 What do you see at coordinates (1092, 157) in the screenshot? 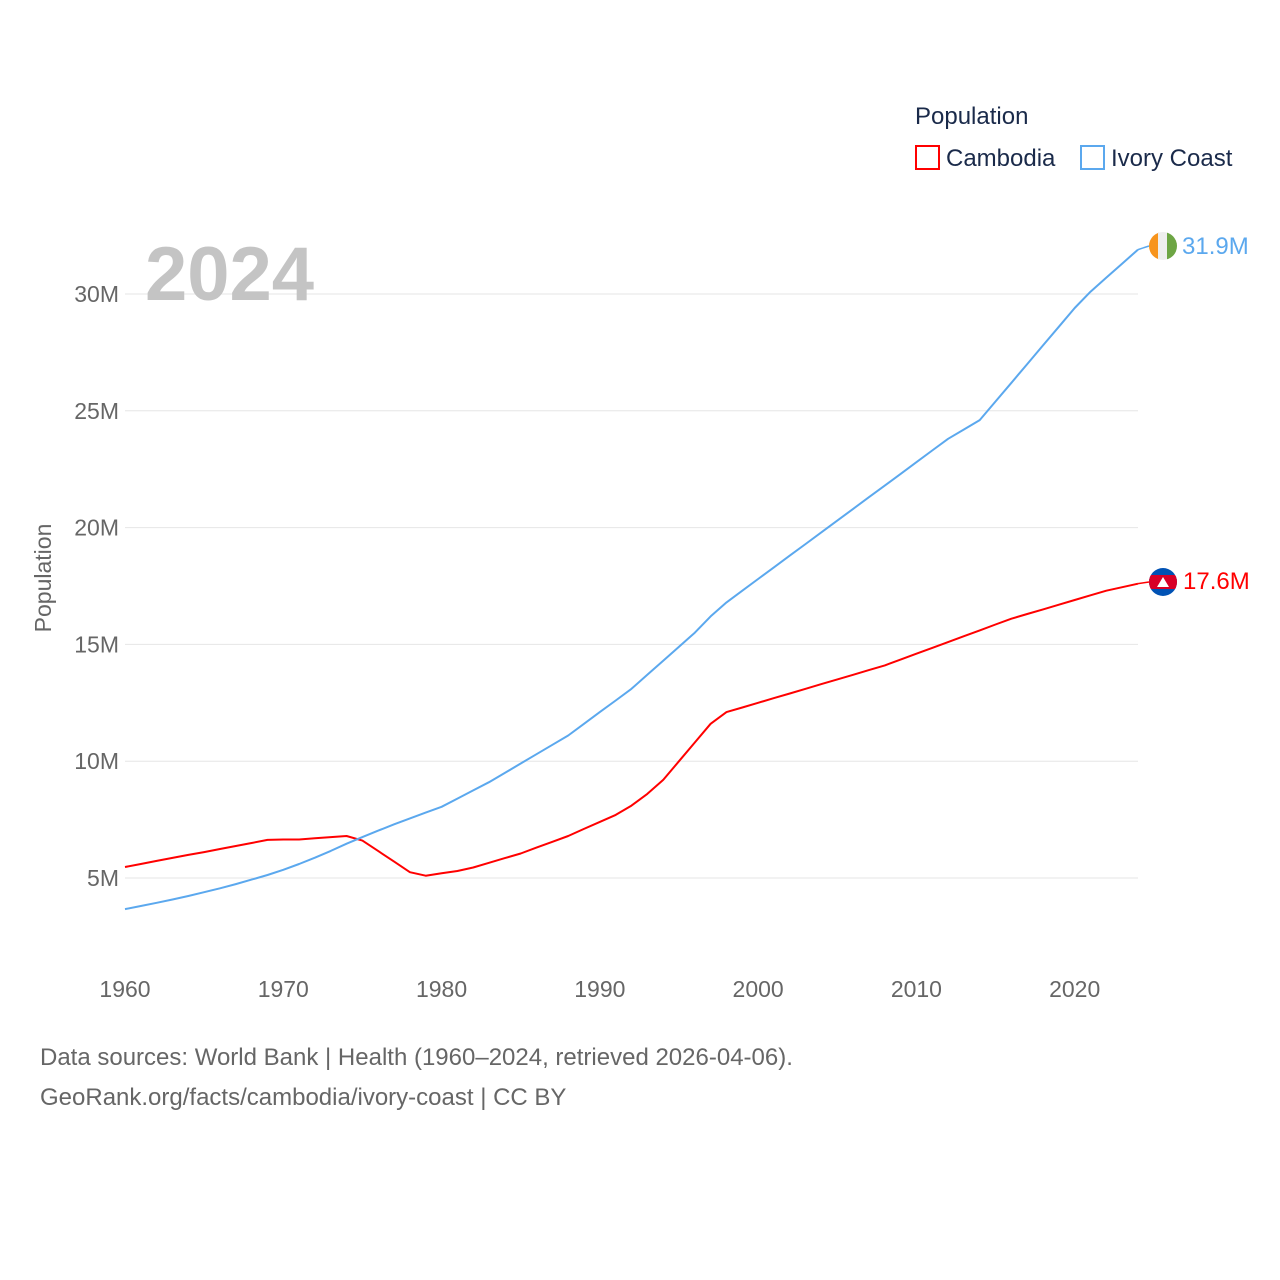
I see `legend-swatch-ivory-coast` at bounding box center [1092, 157].